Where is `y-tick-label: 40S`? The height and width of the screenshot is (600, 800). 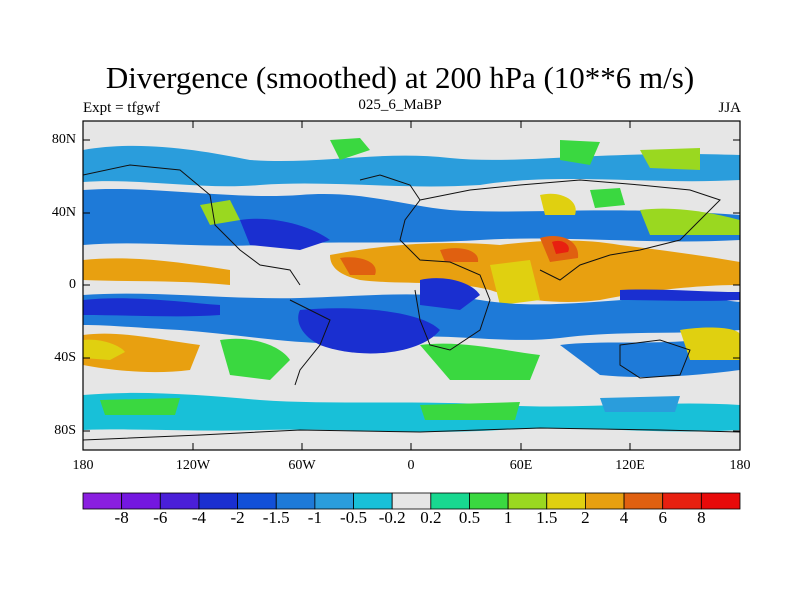
y-tick-label: 40S is located at coordinates (65, 357).